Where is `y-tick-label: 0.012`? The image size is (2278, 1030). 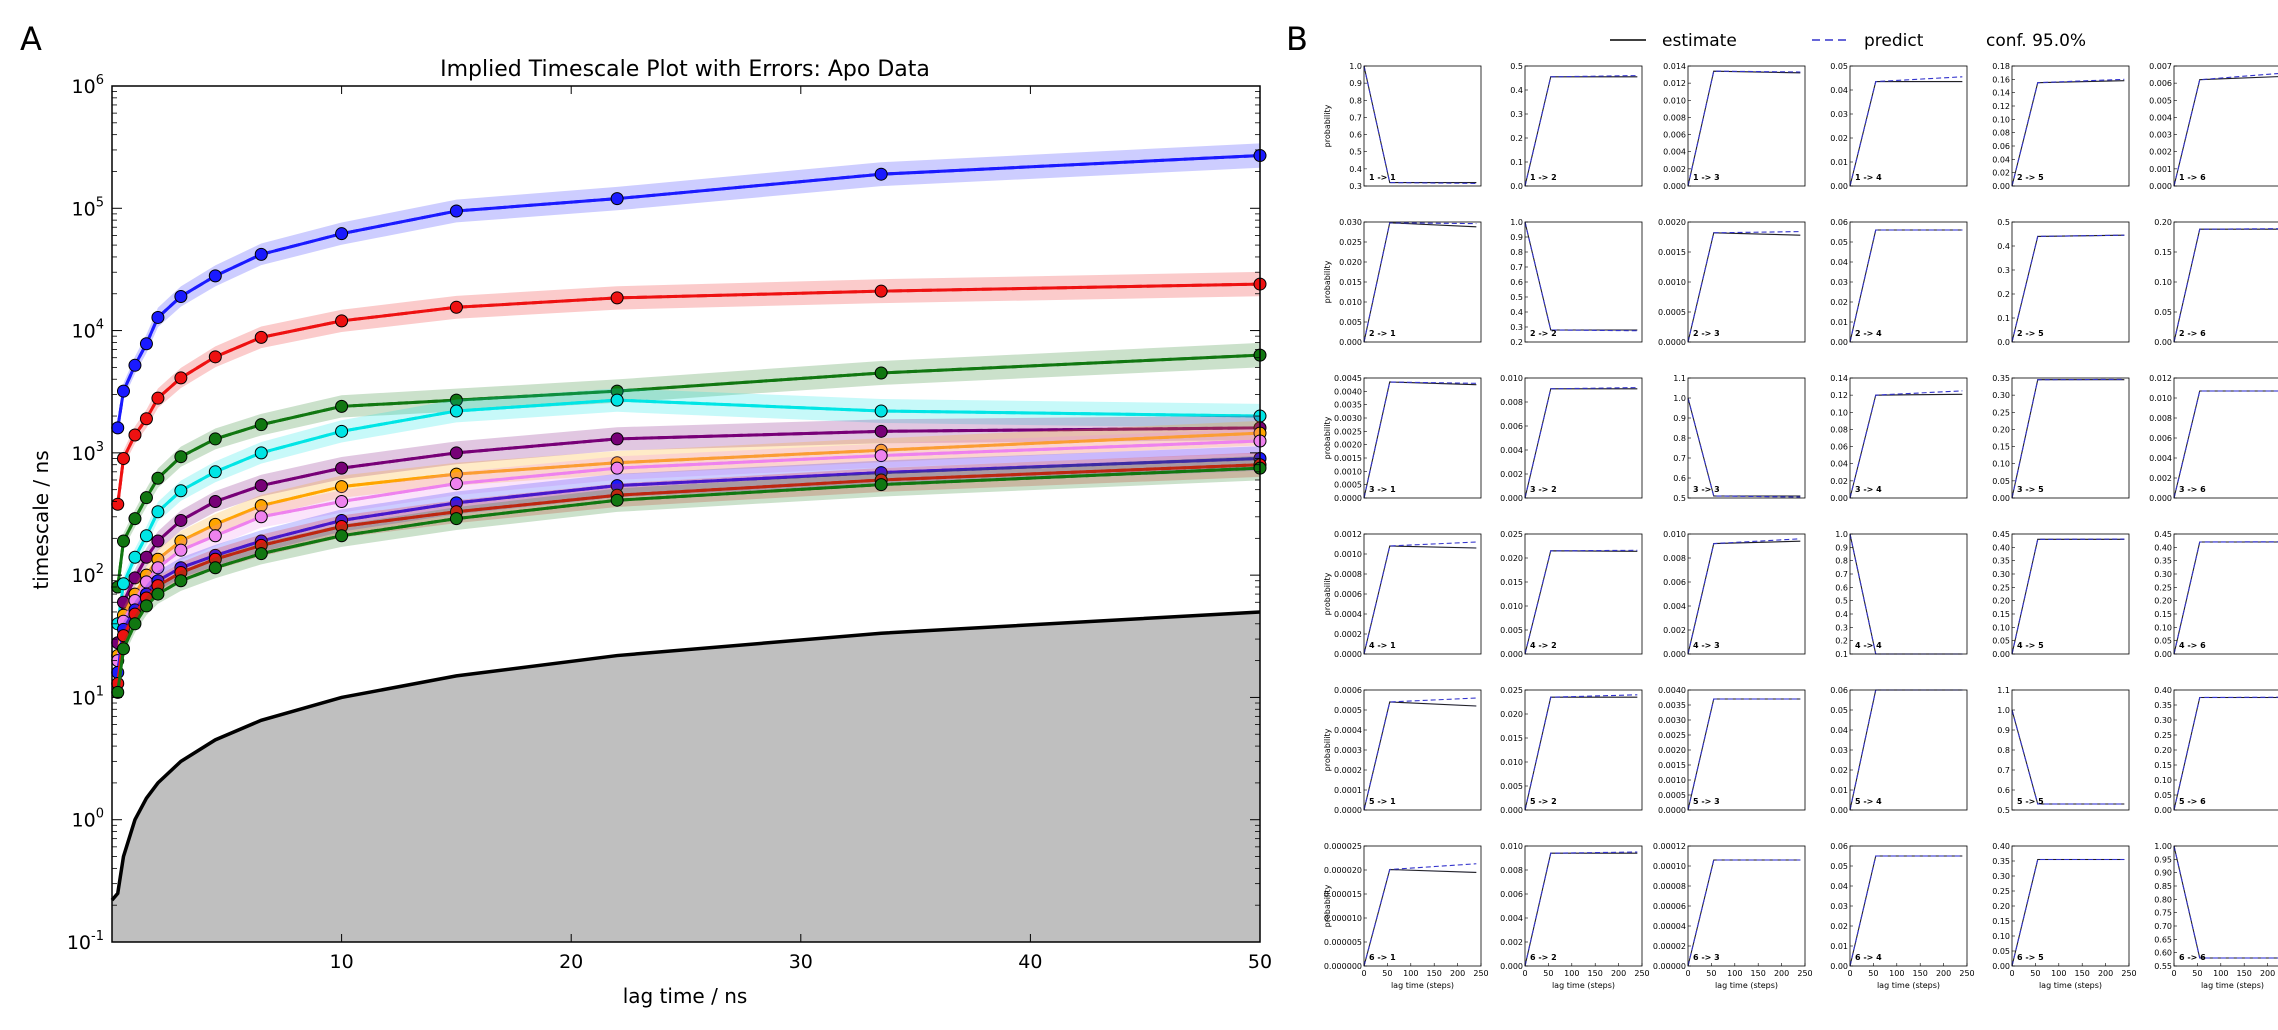 y-tick-label: 0.012 is located at coordinates (1674, 83).